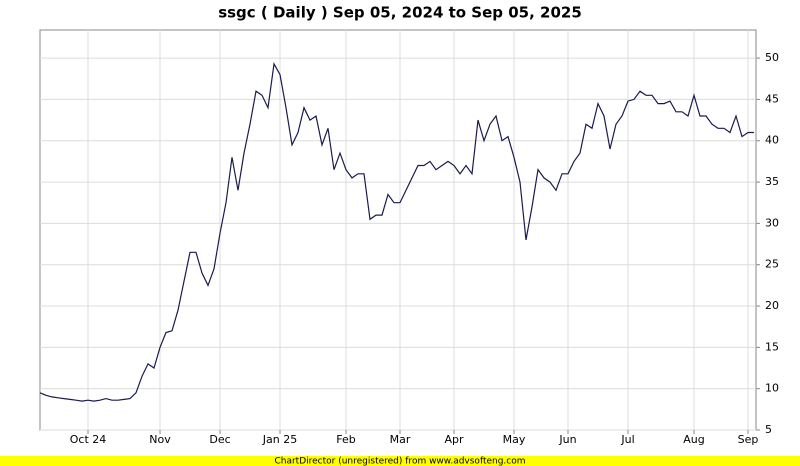  What do you see at coordinates (567, 439) in the screenshot?
I see `x-tick-label: Jun` at bounding box center [567, 439].